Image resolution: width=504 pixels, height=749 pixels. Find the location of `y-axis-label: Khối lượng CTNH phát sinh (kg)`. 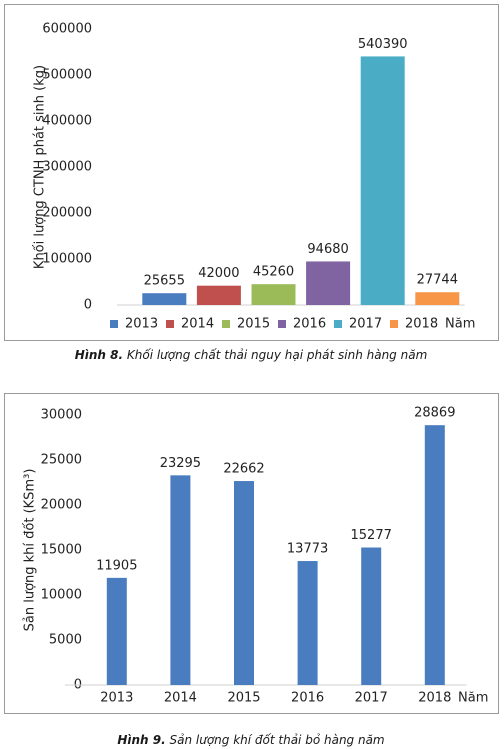

y-axis-label: Khối lượng CTNH phát sinh (kg) is located at coordinates (40, 167).